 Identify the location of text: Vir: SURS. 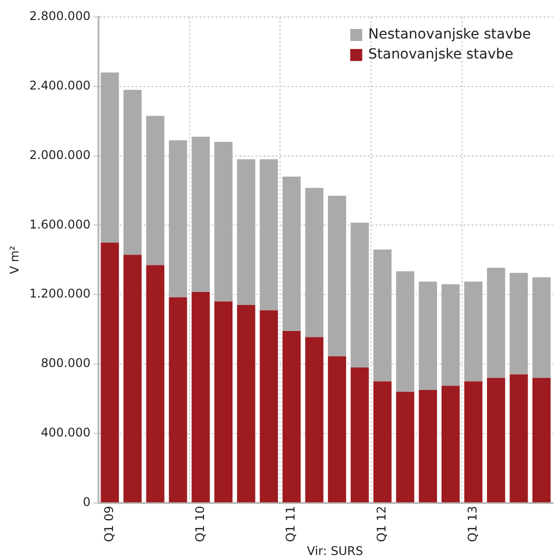
(335, 551).